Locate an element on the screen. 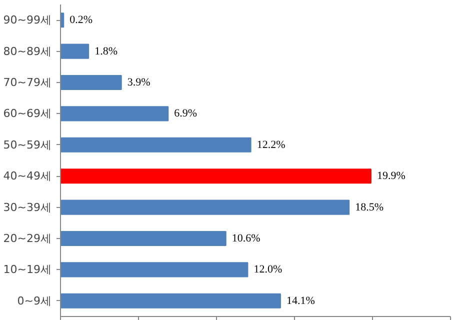 The image size is (456, 320). y-tick-label: 20~29세 is located at coordinates (27, 238).